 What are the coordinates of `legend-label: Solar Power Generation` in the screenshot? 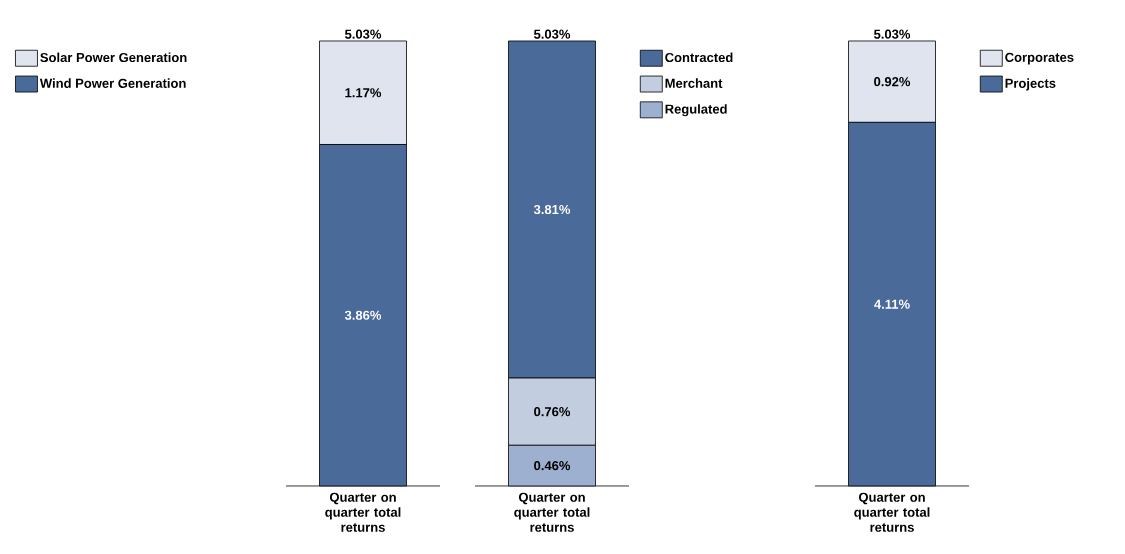 It's located at (113, 57).